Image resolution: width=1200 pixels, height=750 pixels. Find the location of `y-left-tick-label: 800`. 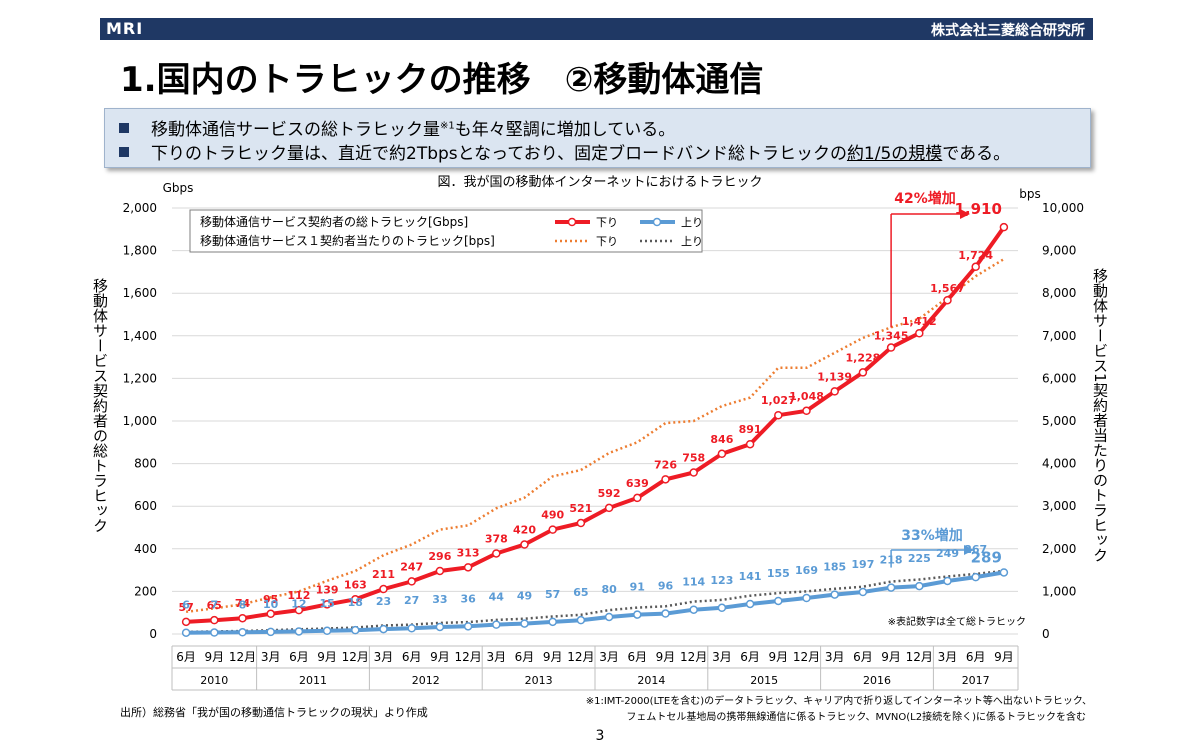

y-left-tick-label: 800 is located at coordinates (145, 464).